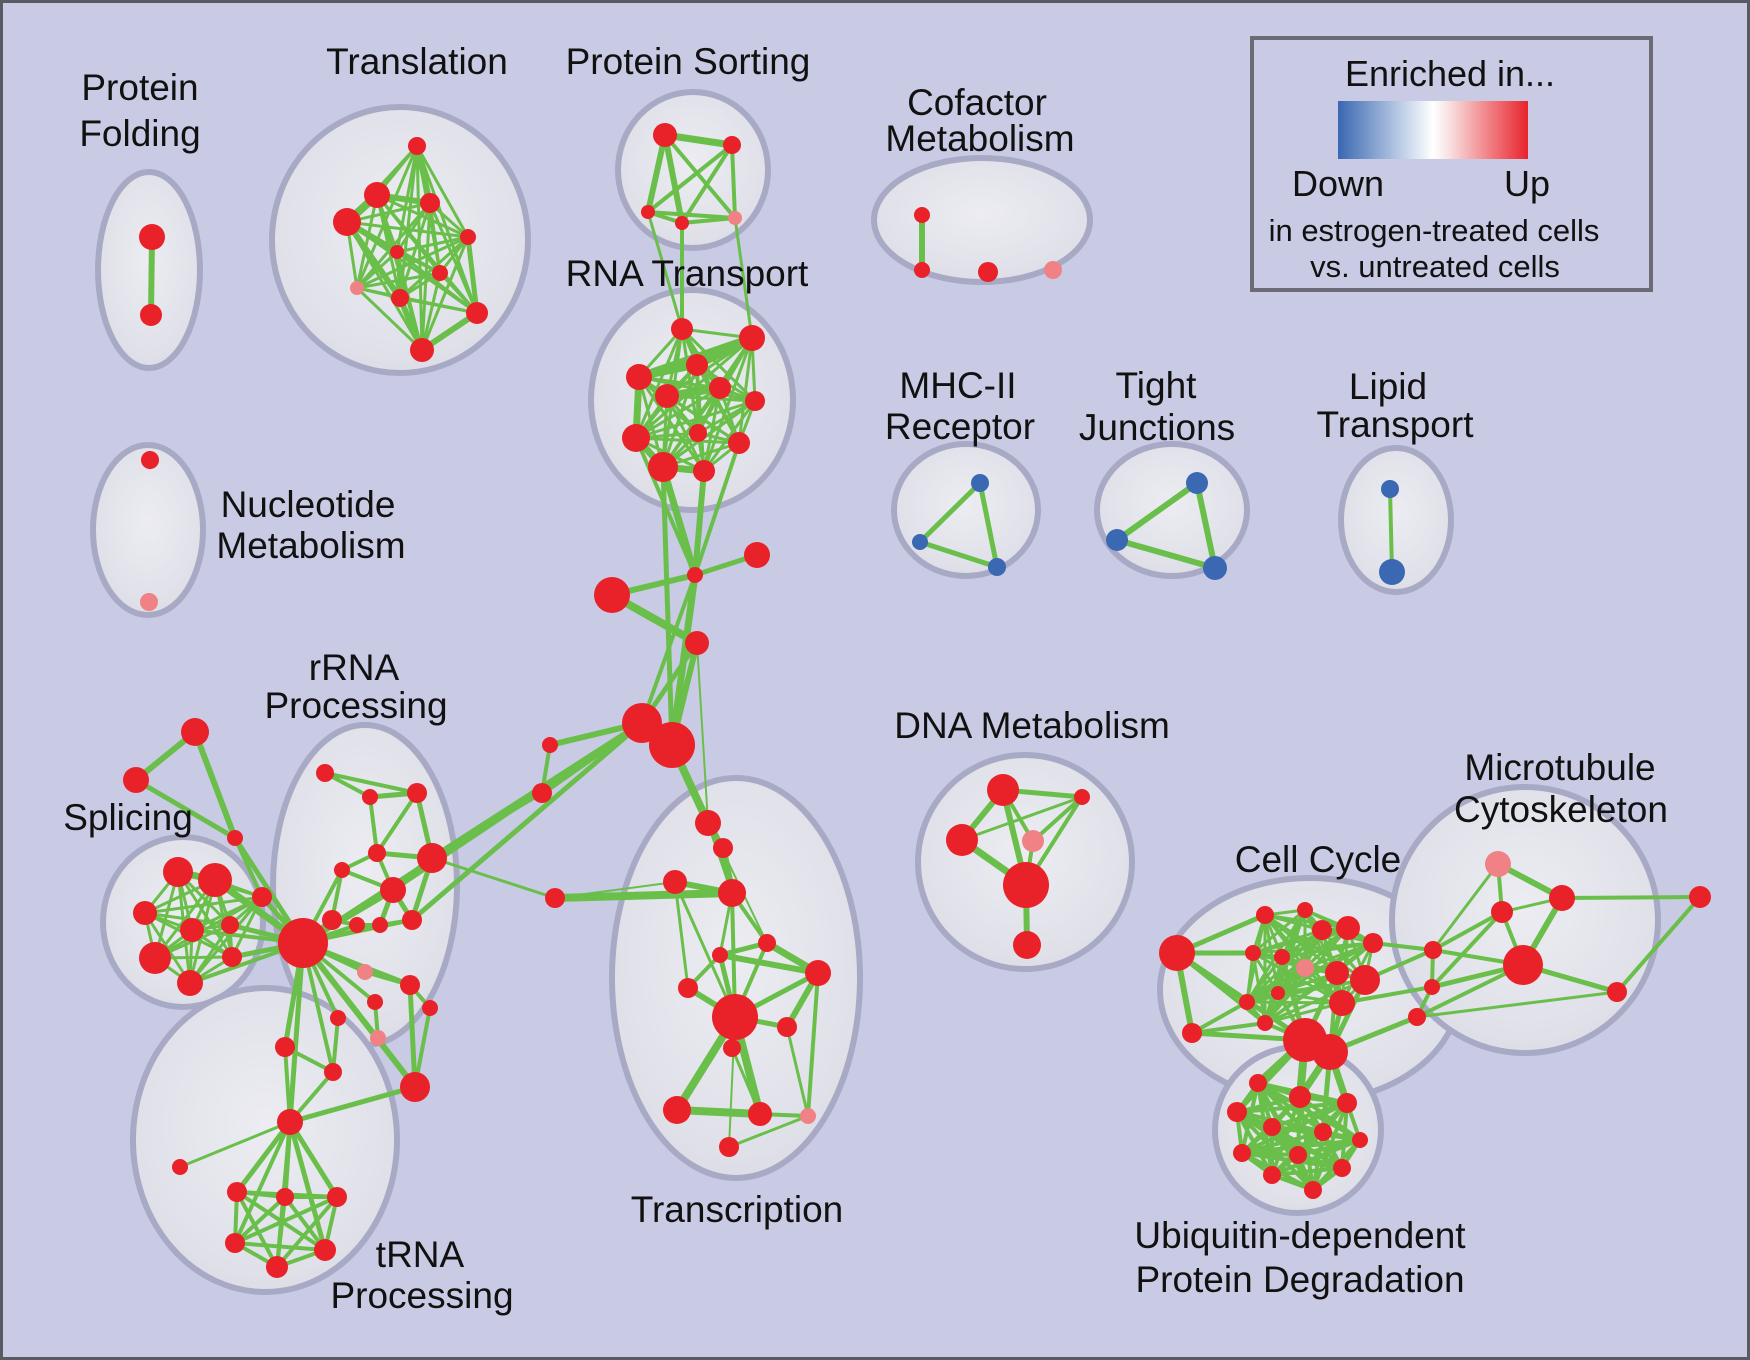 Image resolution: width=1750 pixels, height=1360 pixels. Describe the element at coordinates (808, 1116) in the screenshot. I see `node-x13` at that location.